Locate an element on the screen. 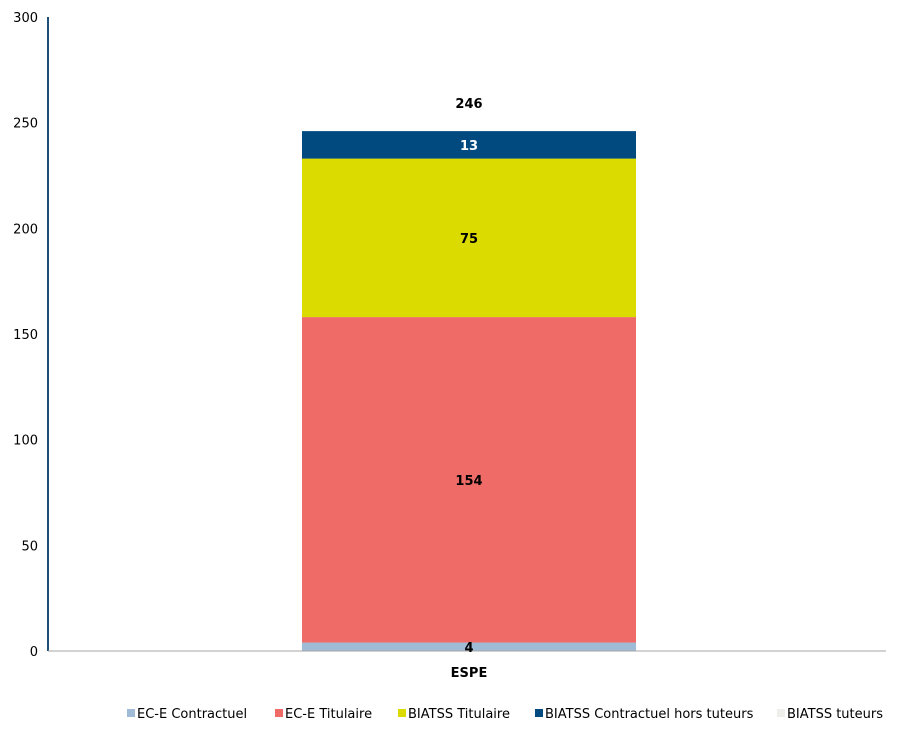  total-label: 246 is located at coordinates (468, 104).